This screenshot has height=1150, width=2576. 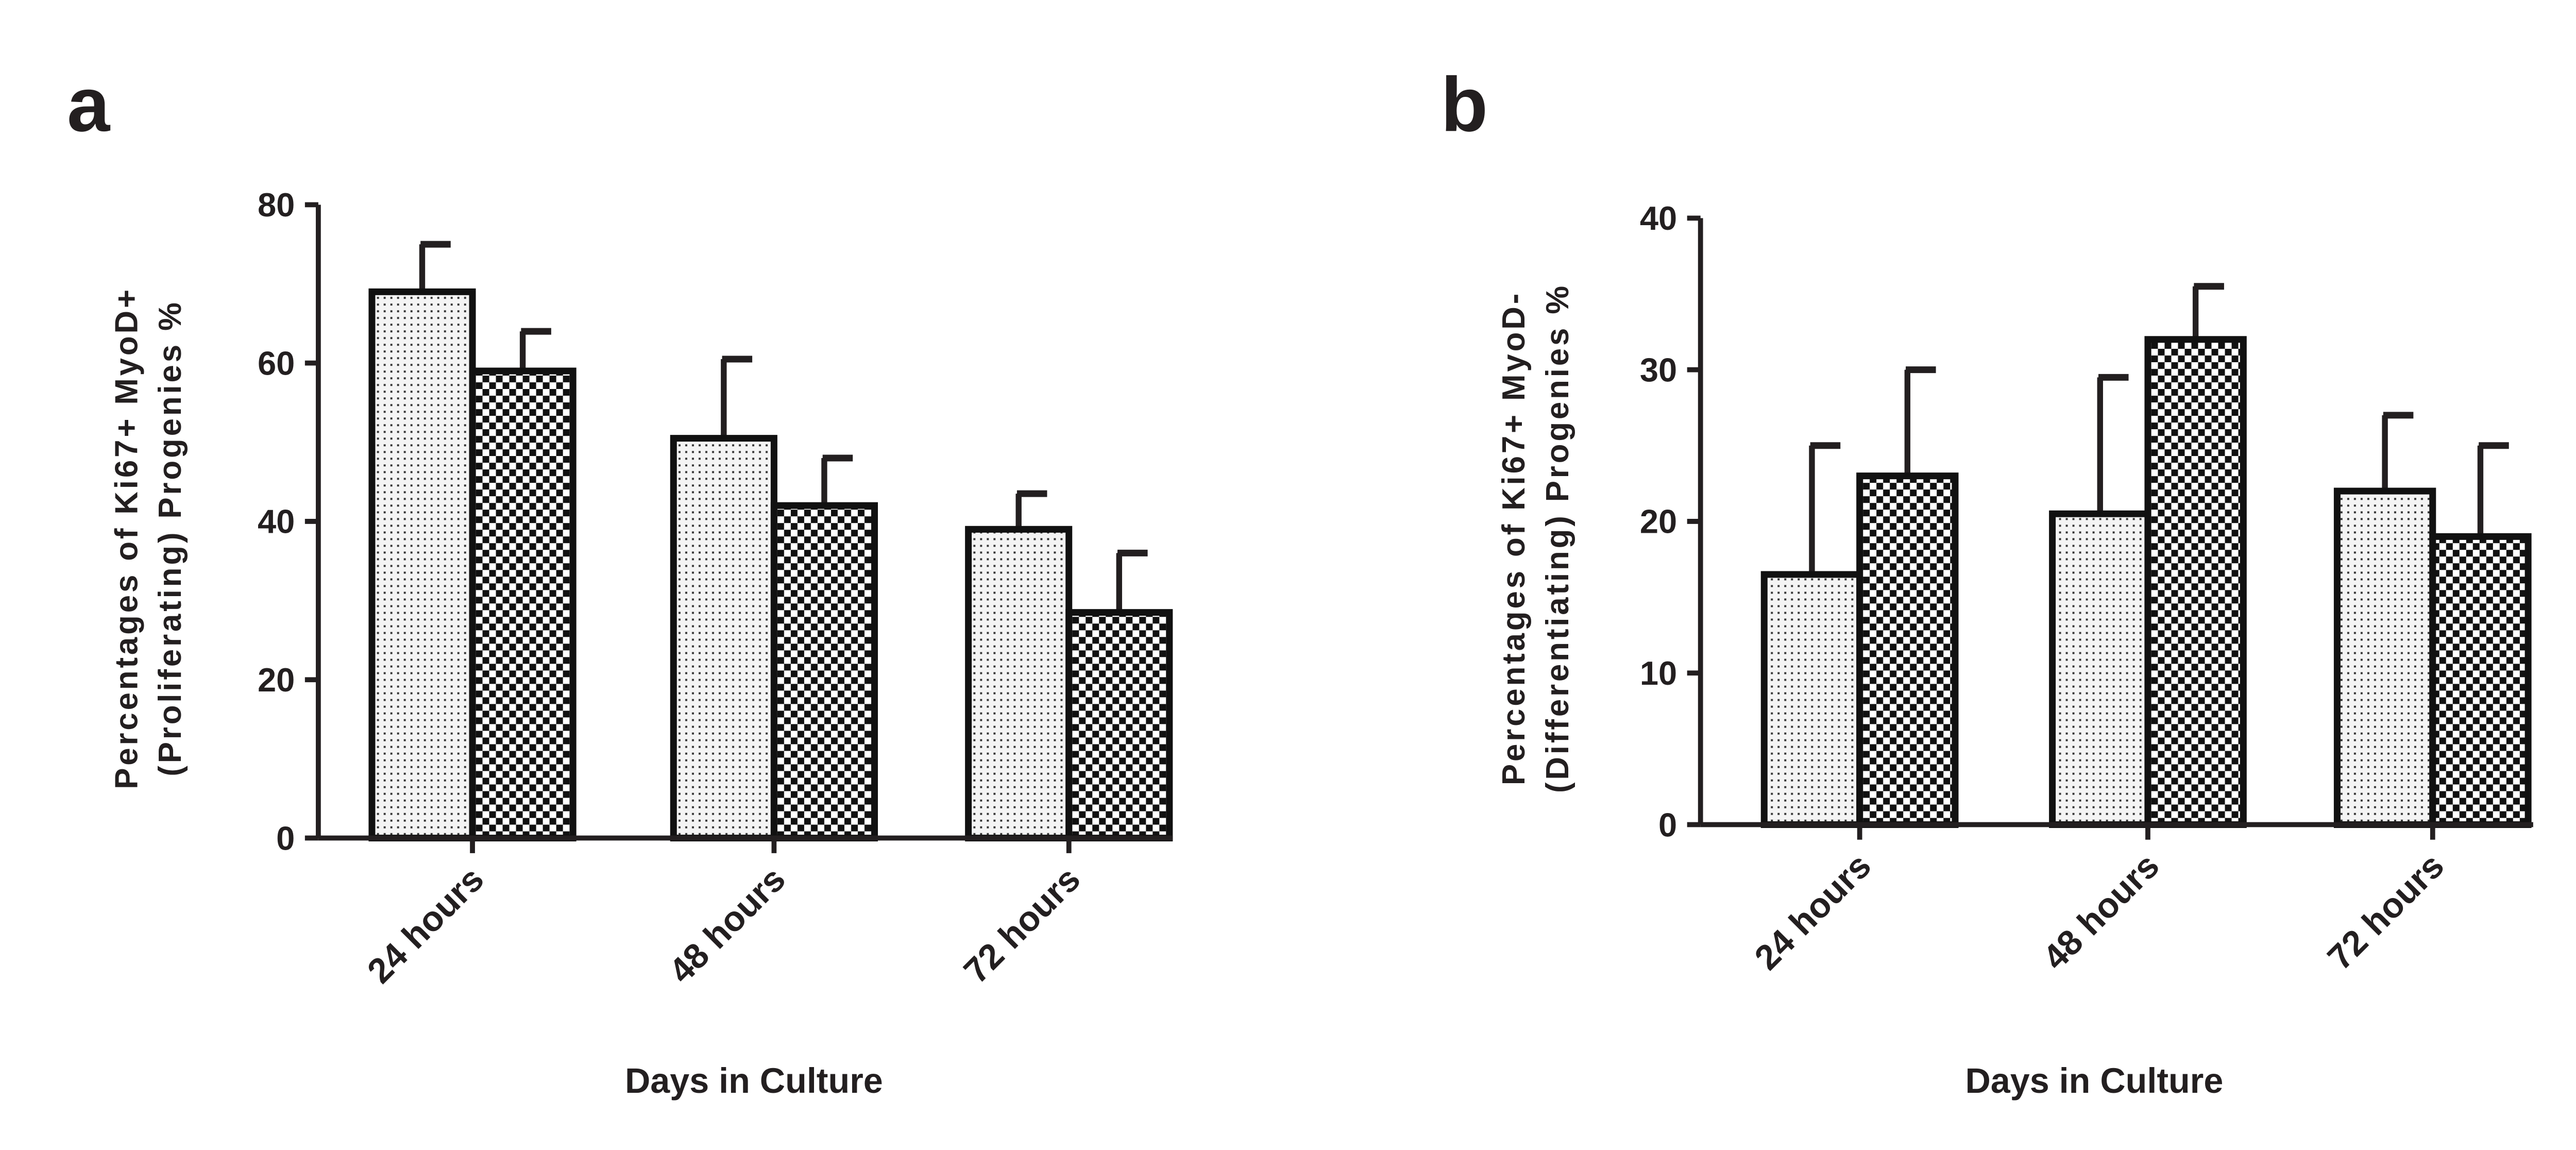 I want to click on y-axis-label: Percentages of Ki67+ MyoD-, so click(x=1514, y=538).